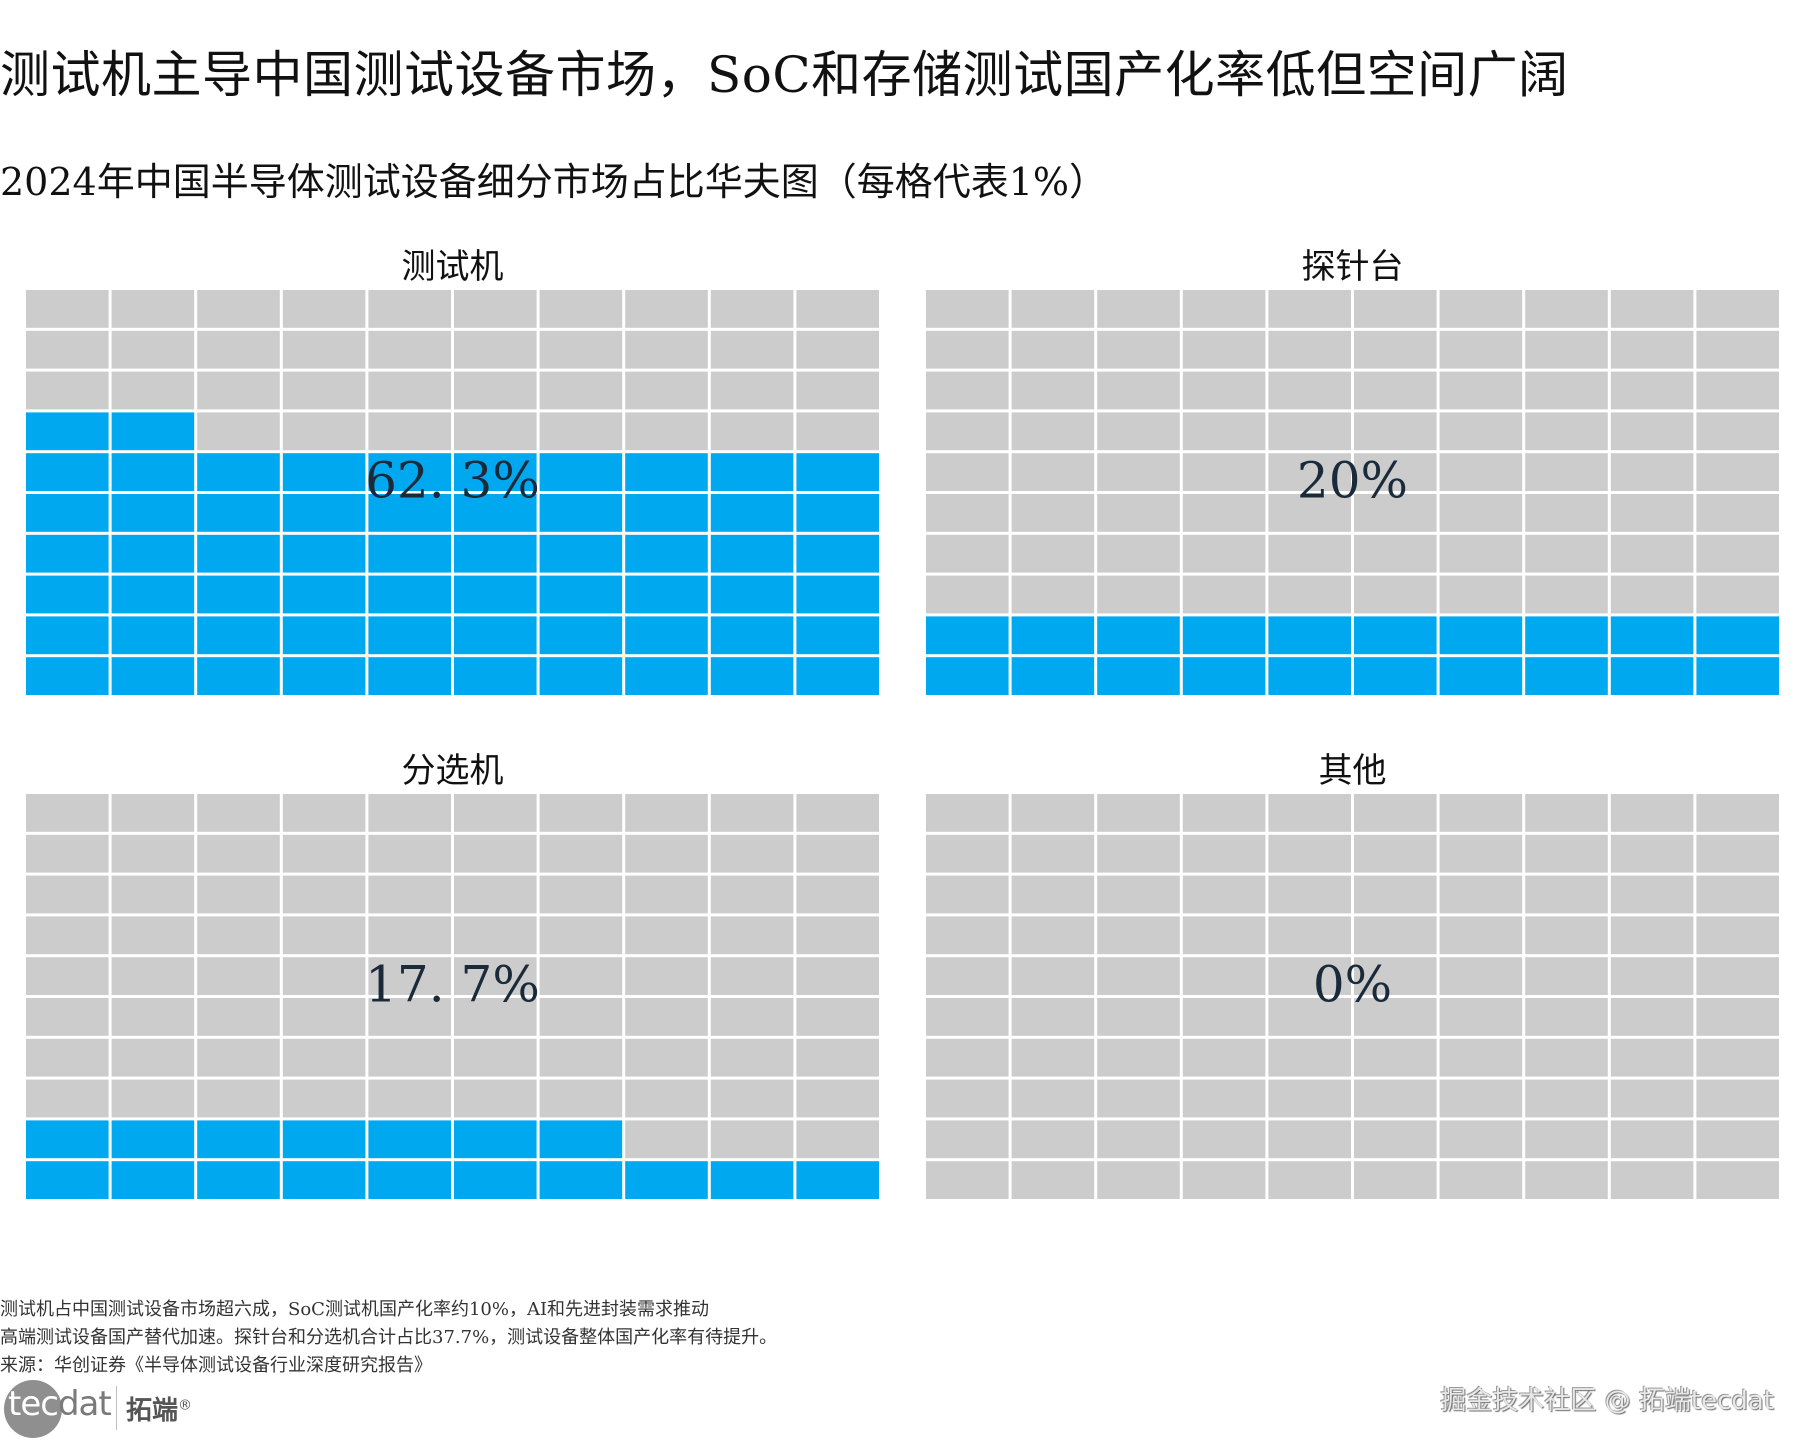  What do you see at coordinates (1353, 267) in the screenshot?
I see `panel-title: 探针台` at bounding box center [1353, 267].